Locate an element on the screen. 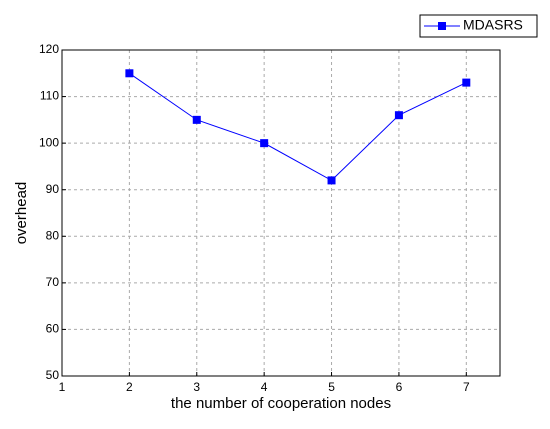 This screenshot has height=429, width=550. y-tick-label: 110 is located at coordinates (49, 96).